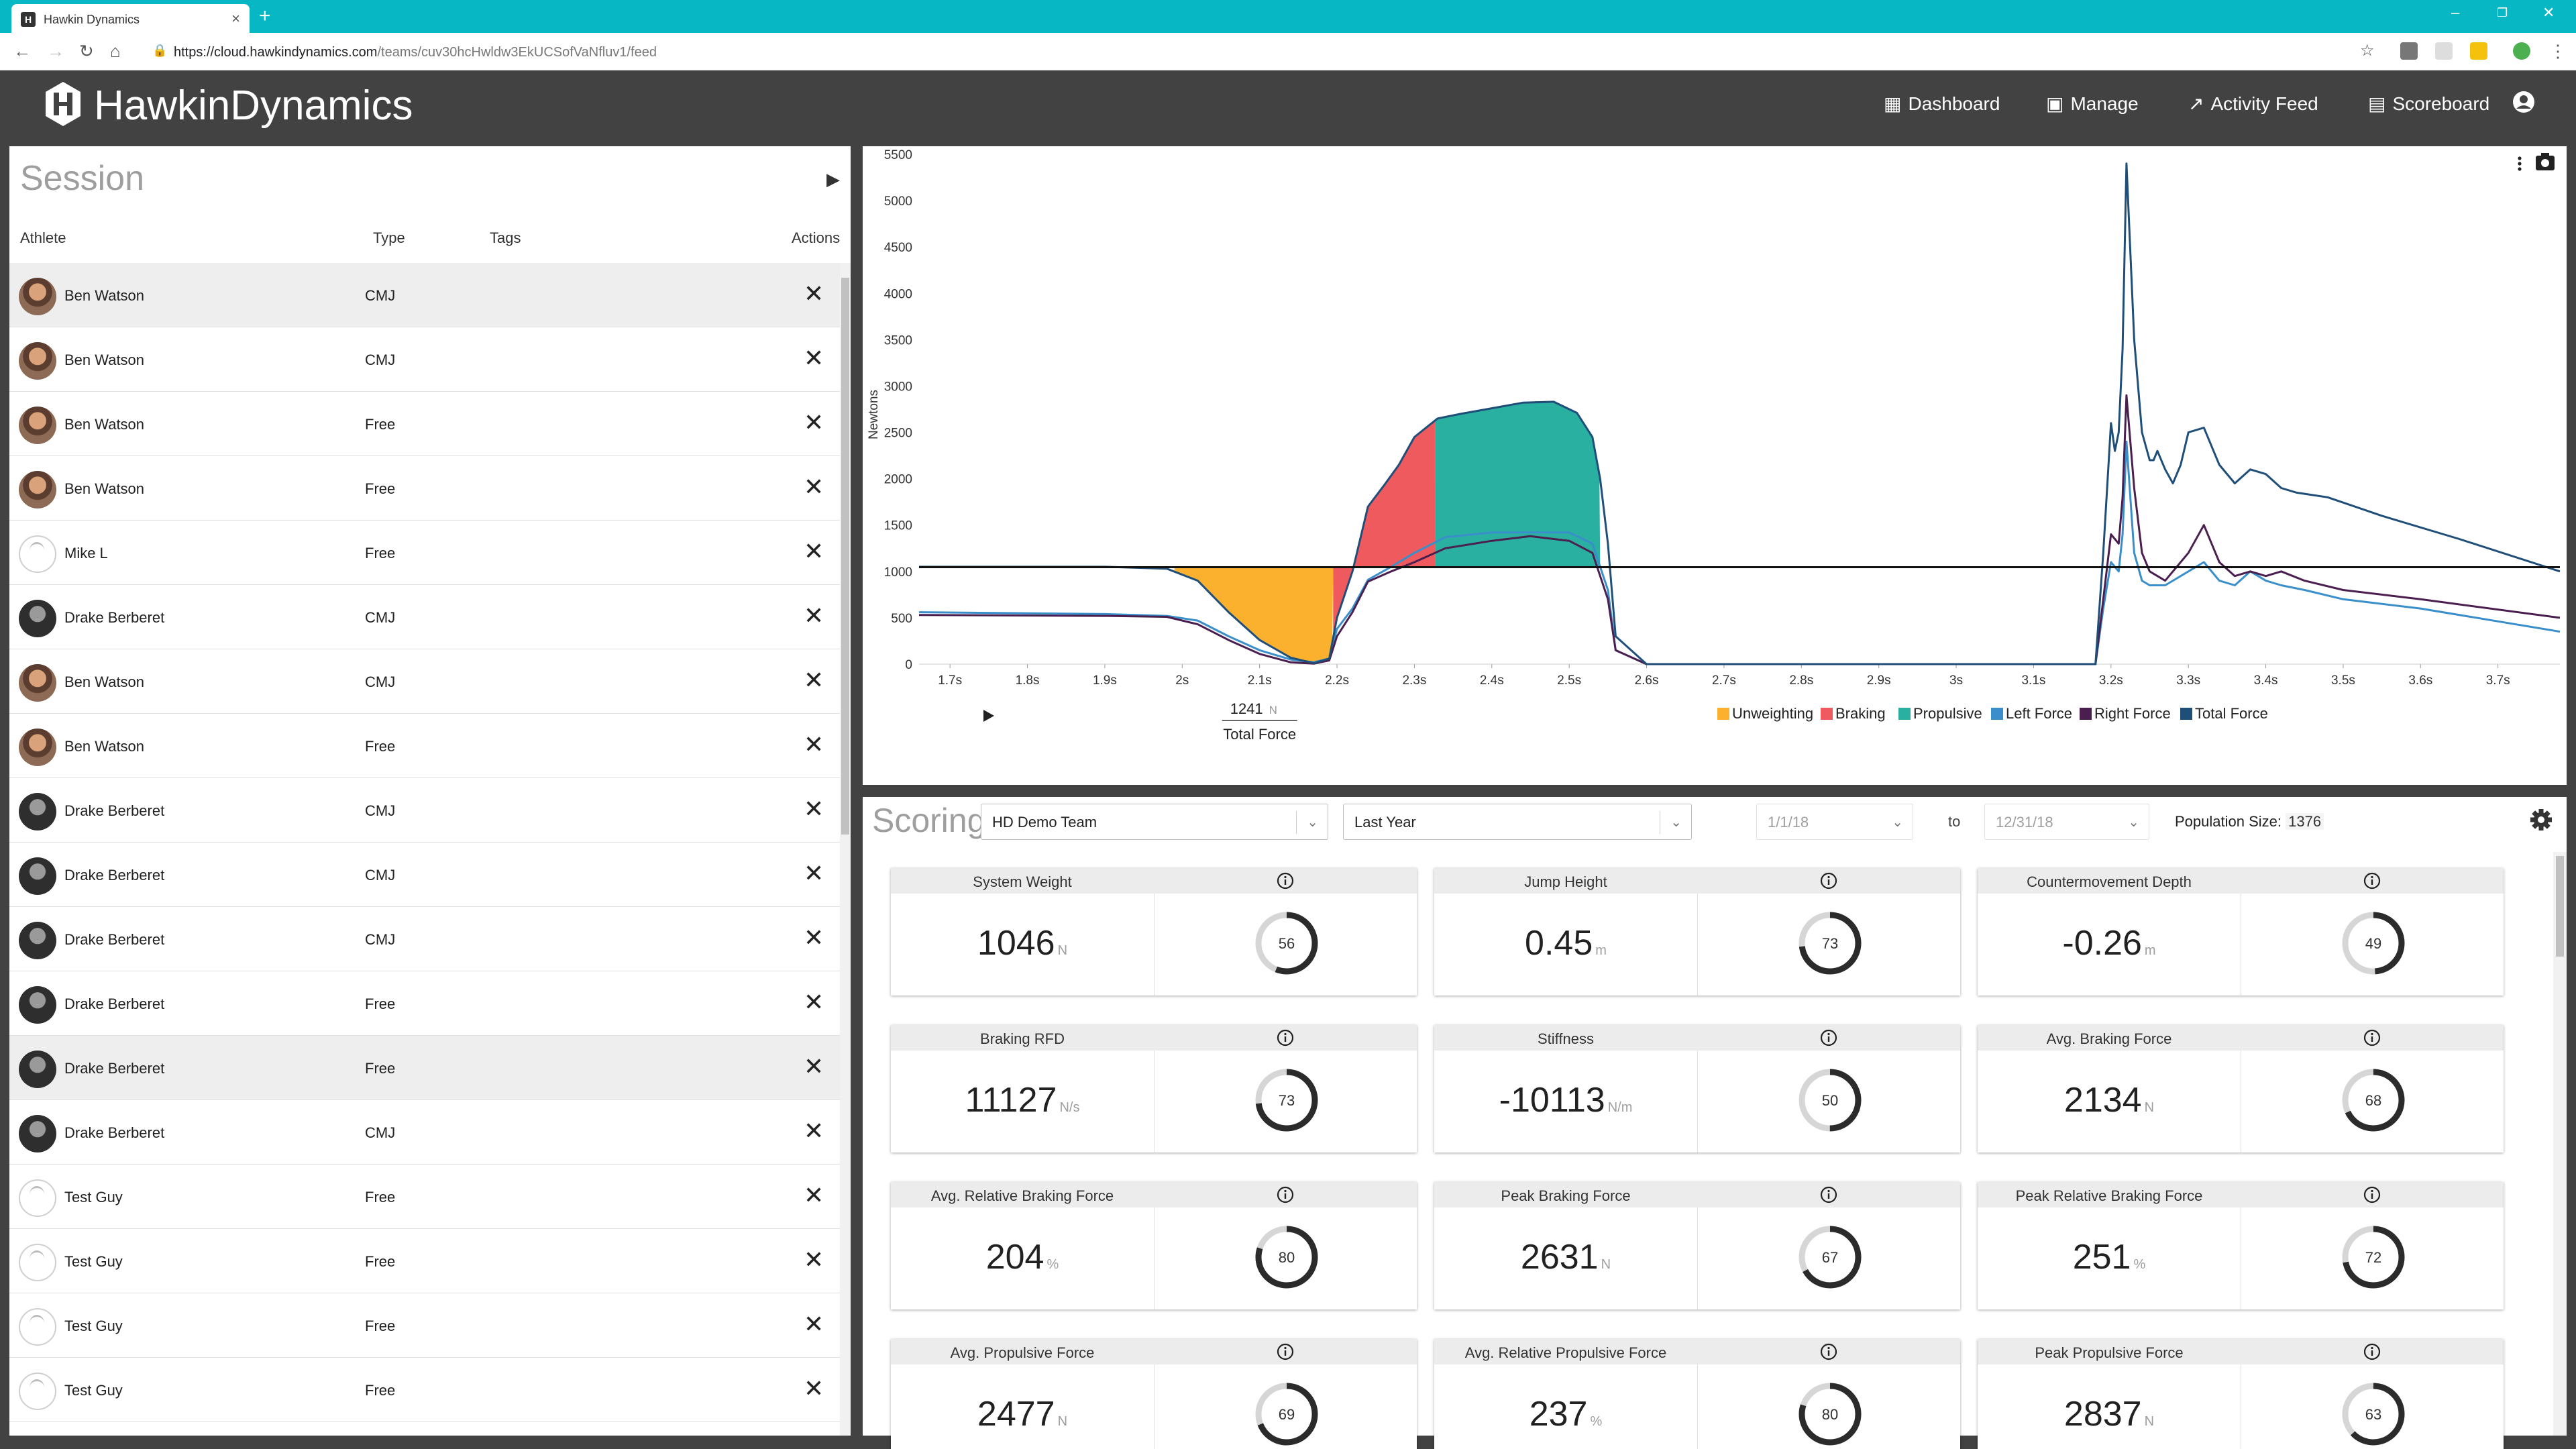 This screenshot has width=2576, height=1449. I want to click on x-tick-label: 2.7s, so click(1724, 681).